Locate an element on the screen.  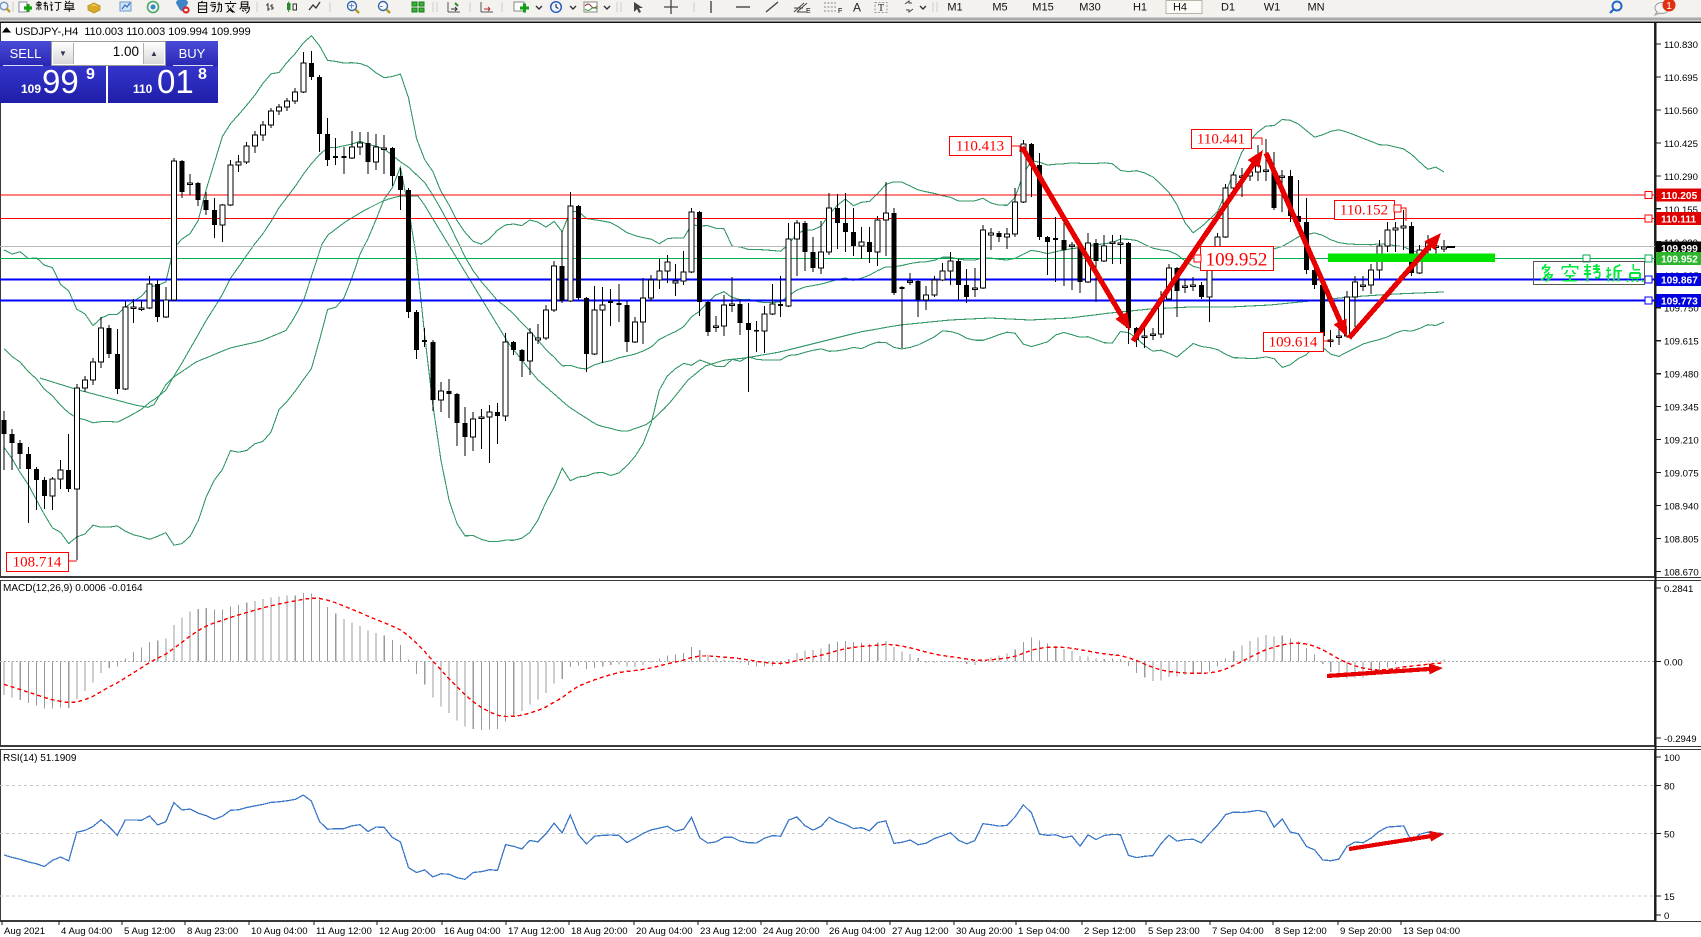
svg-text: 110.425 is located at coordinates (1681, 144).